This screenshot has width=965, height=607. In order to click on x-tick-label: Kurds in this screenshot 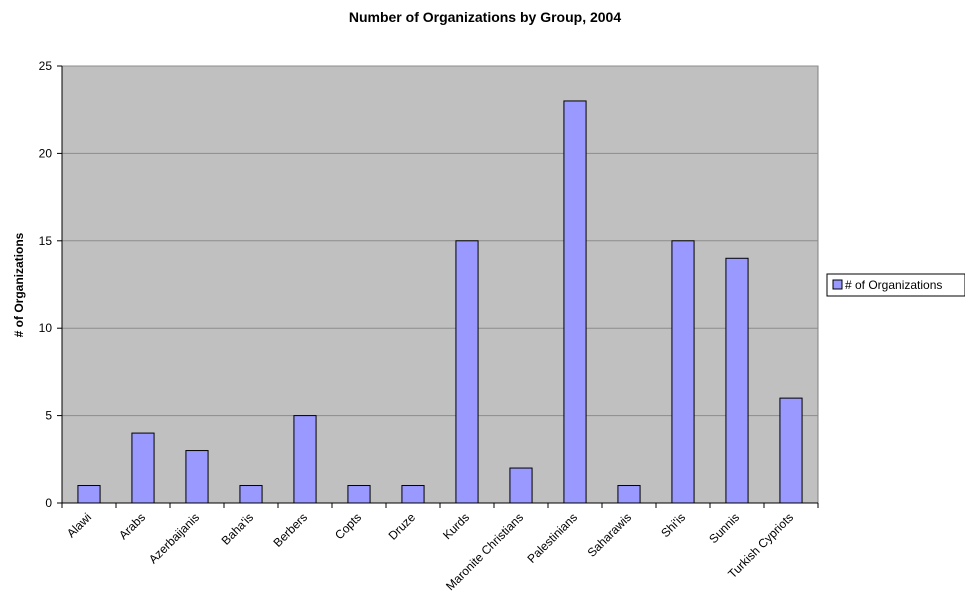, I will do `click(456, 526)`.